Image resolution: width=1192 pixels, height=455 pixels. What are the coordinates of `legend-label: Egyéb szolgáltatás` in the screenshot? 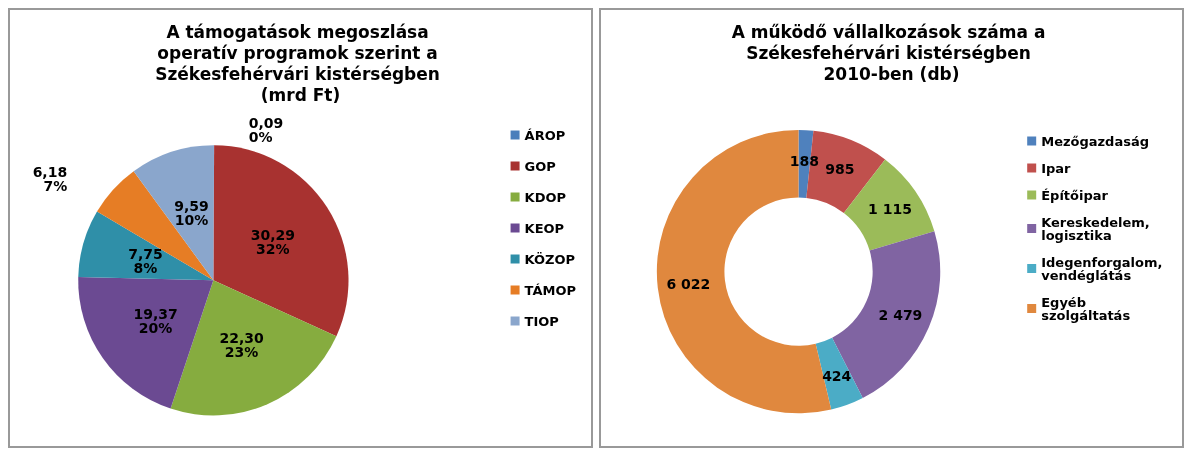 It's located at (1086, 308).